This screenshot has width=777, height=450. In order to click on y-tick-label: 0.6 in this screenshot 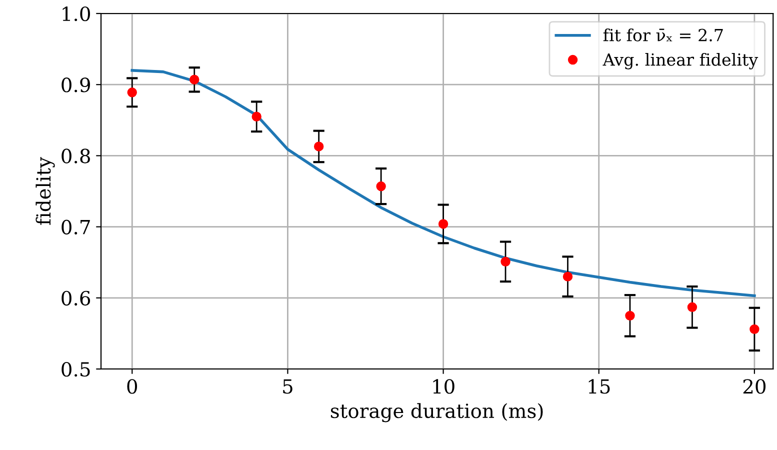, I will do `click(76, 298)`.